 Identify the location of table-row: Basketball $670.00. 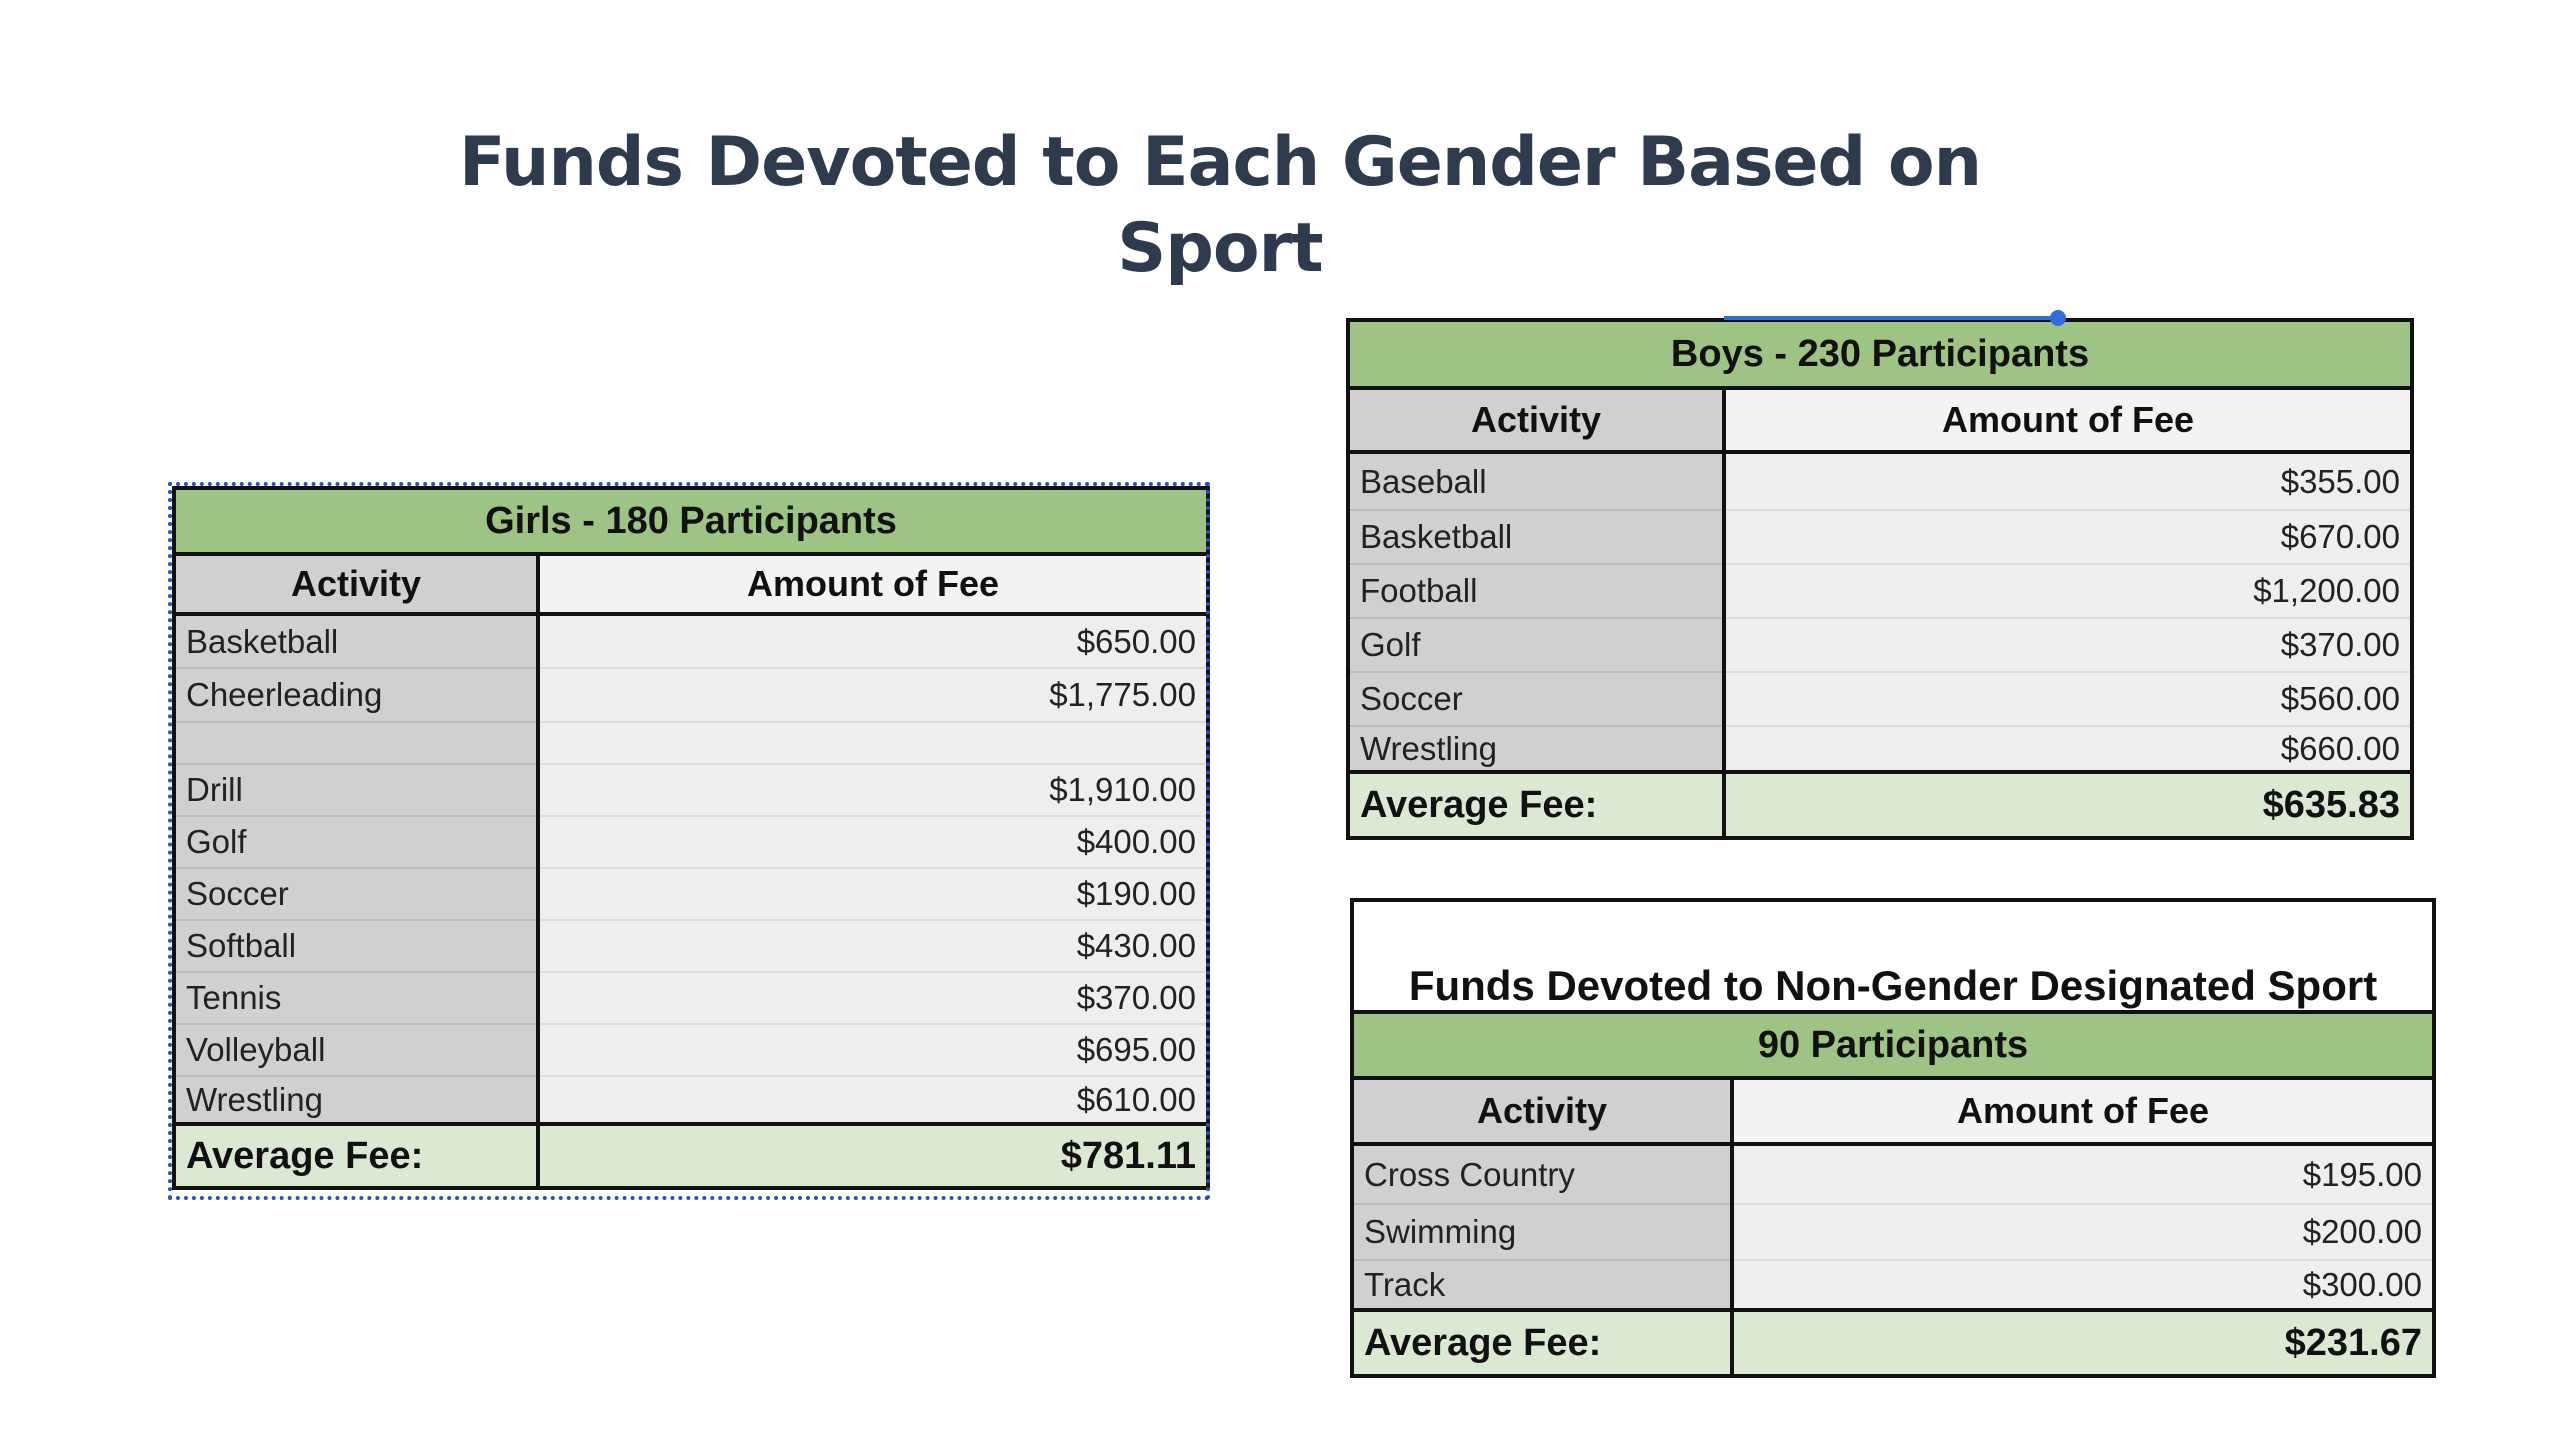
(1880, 537).